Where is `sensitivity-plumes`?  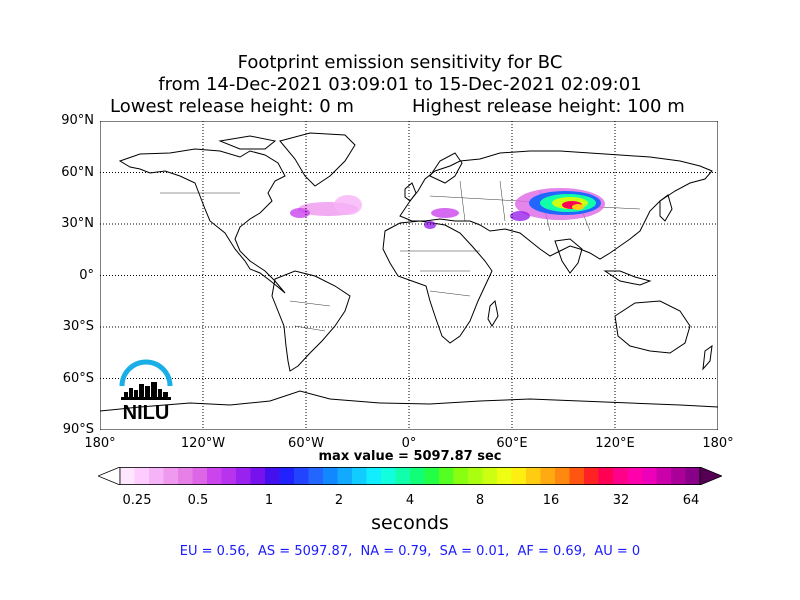
sensitivity-plumes is located at coordinates (447, 208).